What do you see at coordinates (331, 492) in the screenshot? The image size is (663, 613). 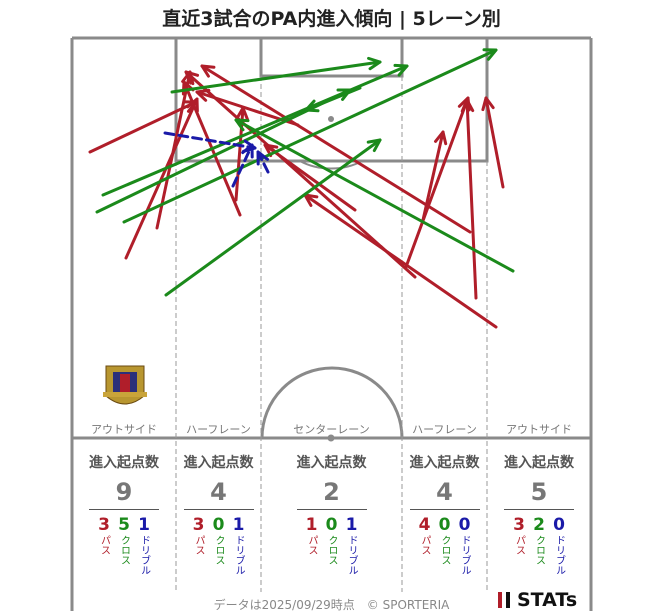 I see `stat-total: 2` at bounding box center [331, 492].